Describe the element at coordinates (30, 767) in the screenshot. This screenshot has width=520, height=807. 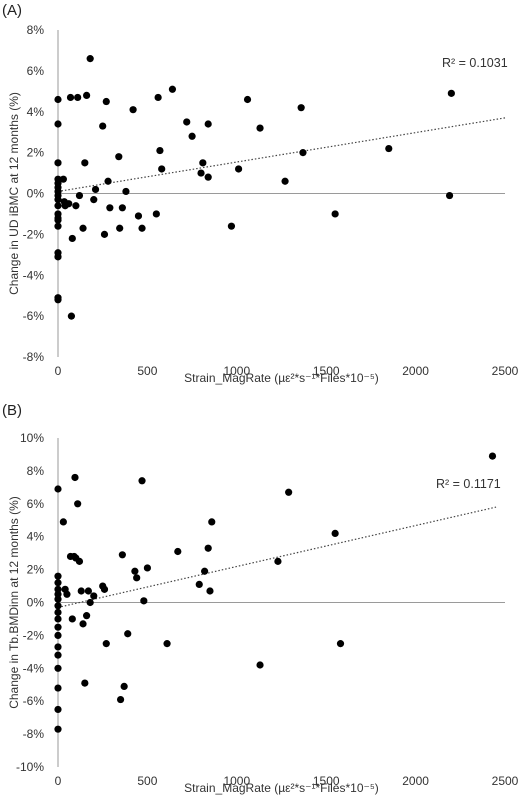
I see `y-tick-label: -10%` at that location.